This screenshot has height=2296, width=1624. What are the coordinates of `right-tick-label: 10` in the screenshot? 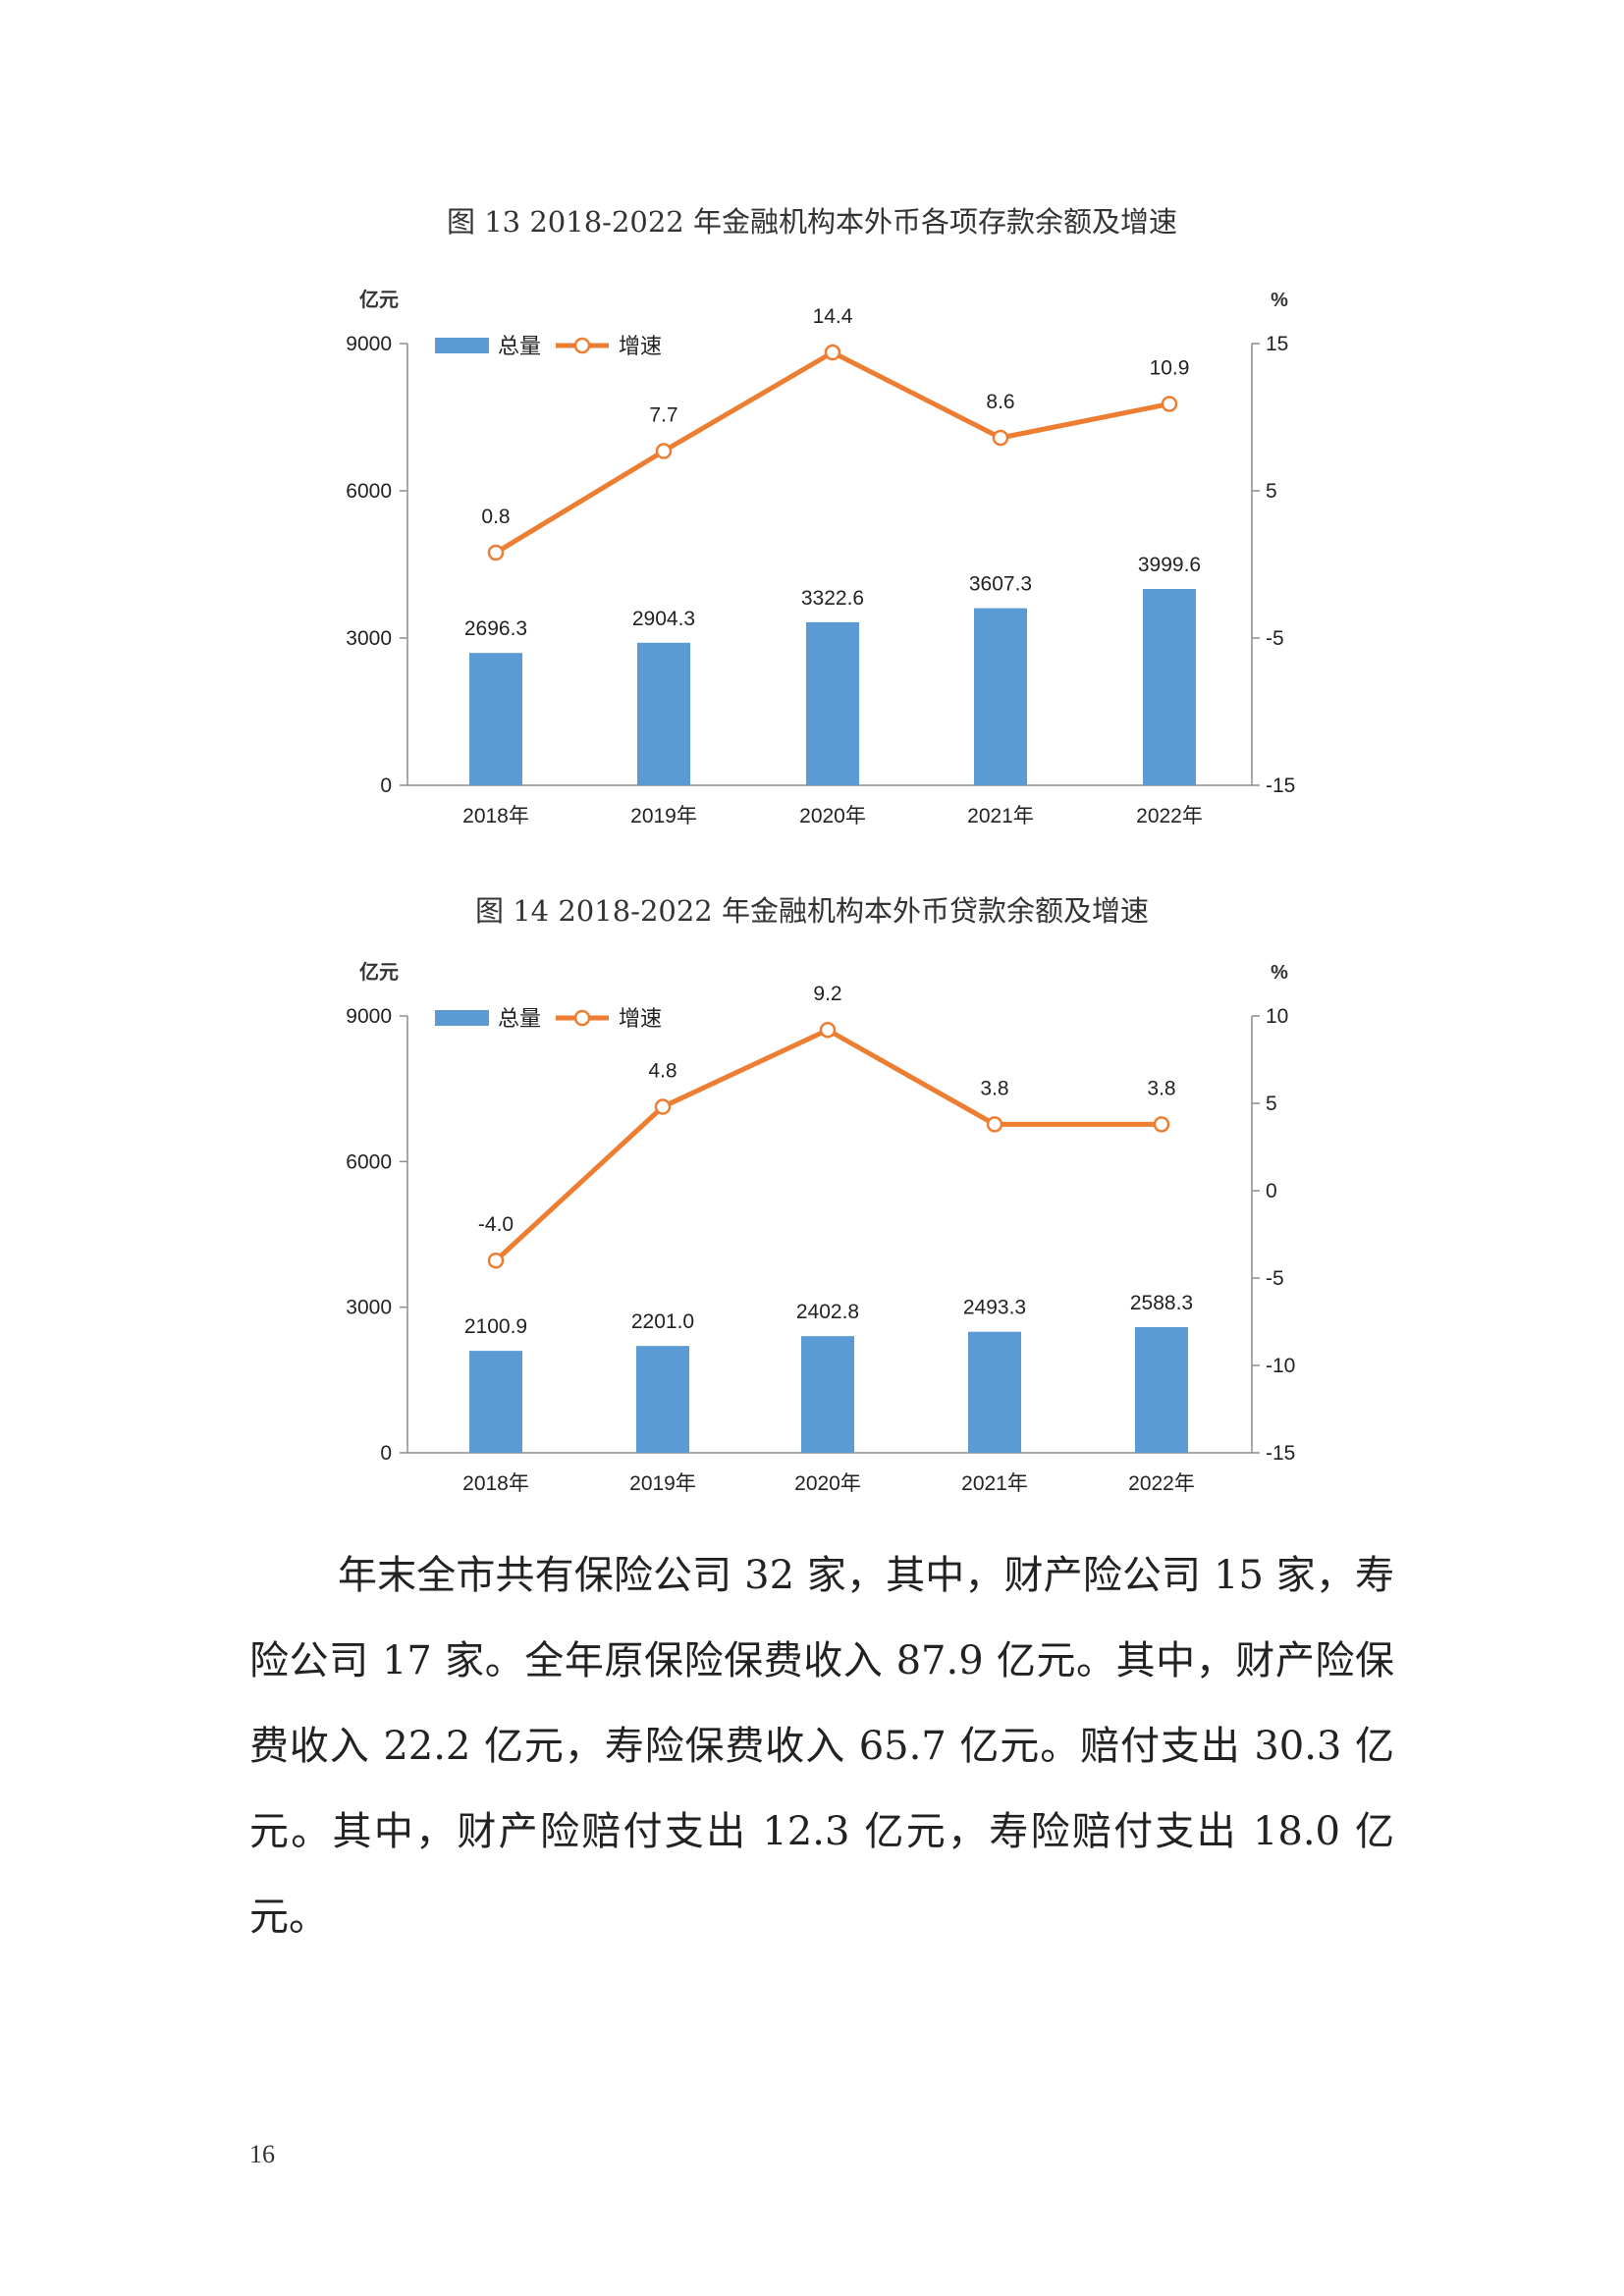 It's located at (1277, 1016).